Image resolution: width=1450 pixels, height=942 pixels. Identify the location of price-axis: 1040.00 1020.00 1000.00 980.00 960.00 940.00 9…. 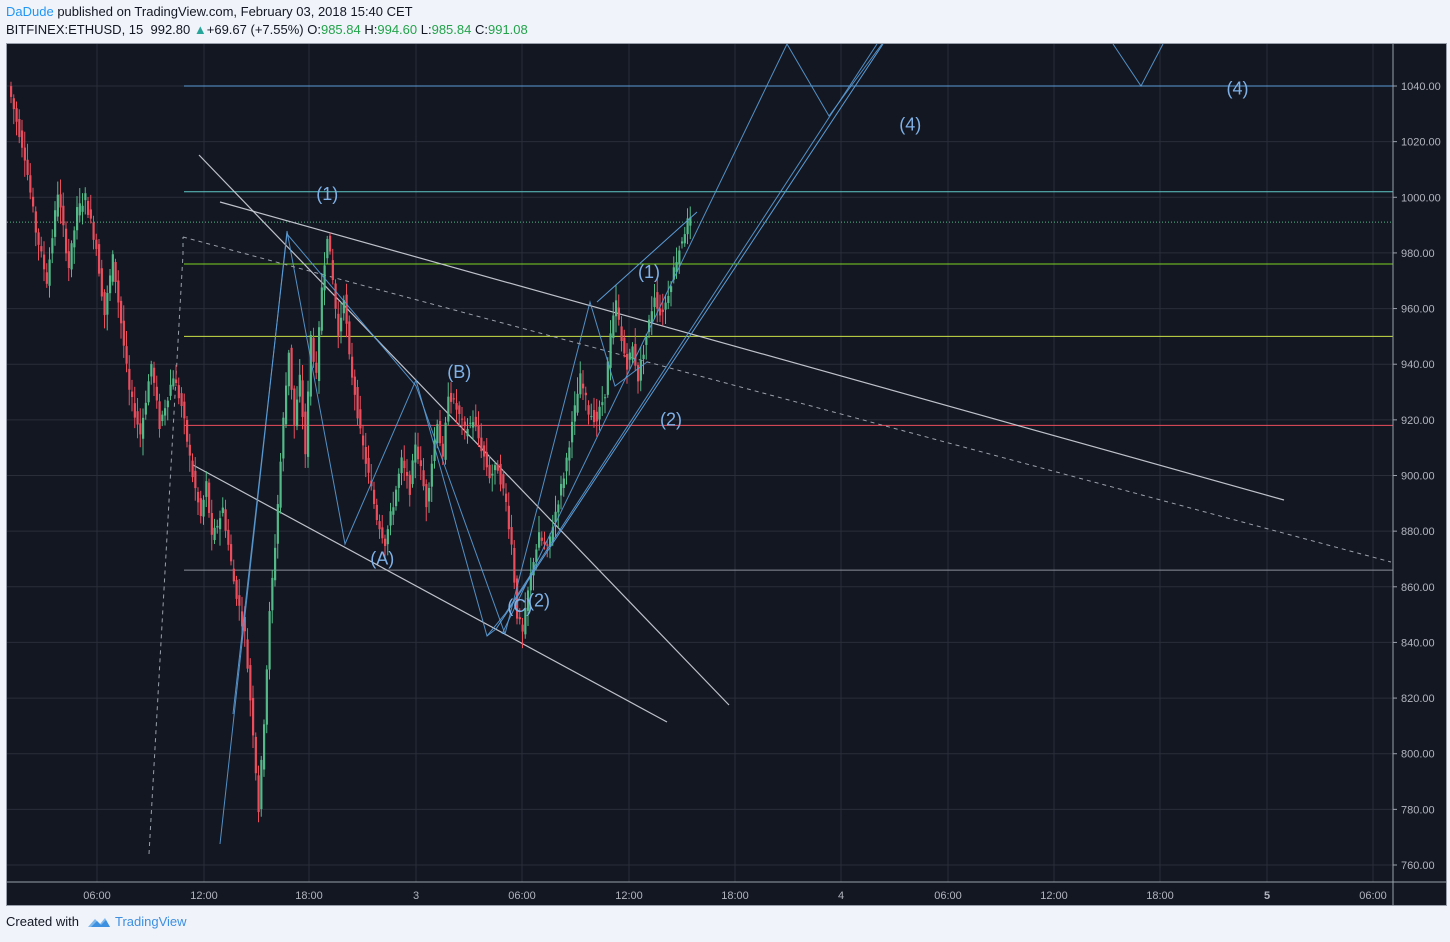
(1416, 474).